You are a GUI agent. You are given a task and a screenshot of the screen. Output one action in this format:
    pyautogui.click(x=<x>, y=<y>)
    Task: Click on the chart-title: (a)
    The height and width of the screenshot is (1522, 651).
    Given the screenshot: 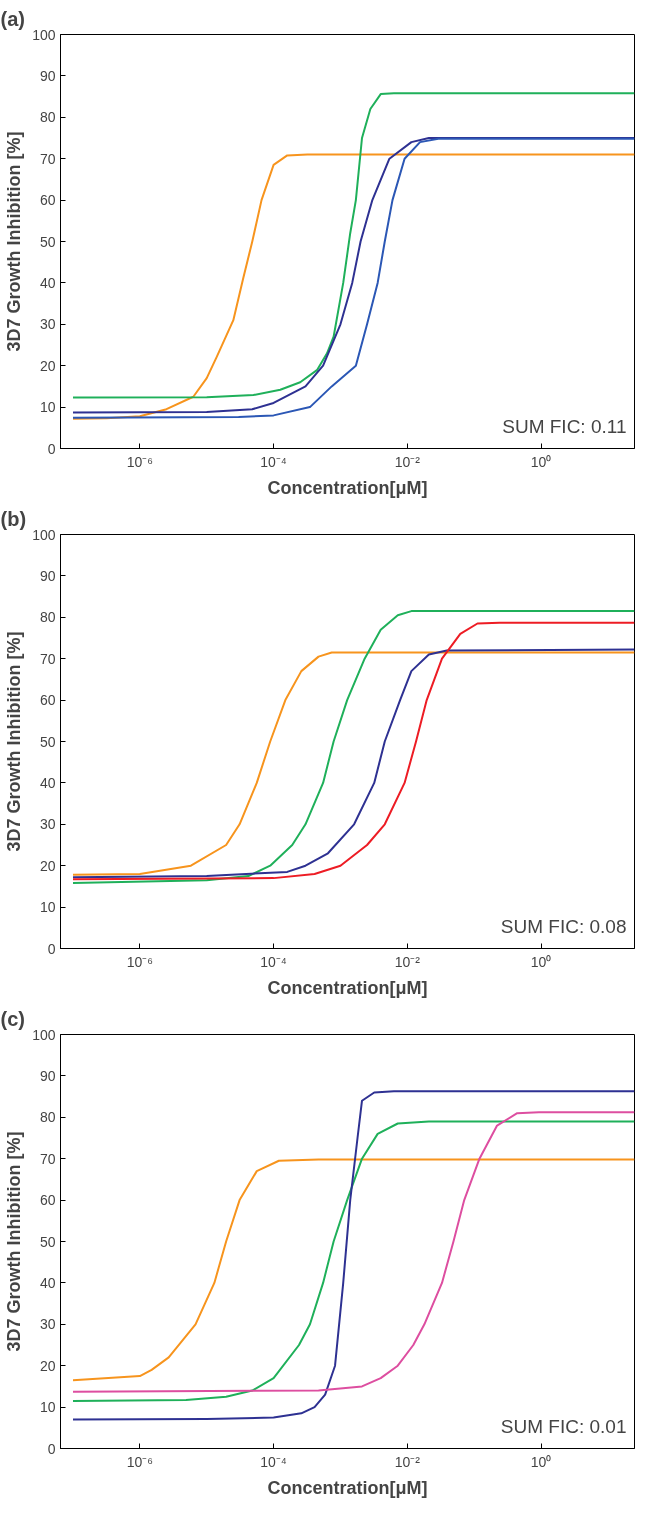 What is the action you would take?
    pyautogui.click(x=12, y=18)
    